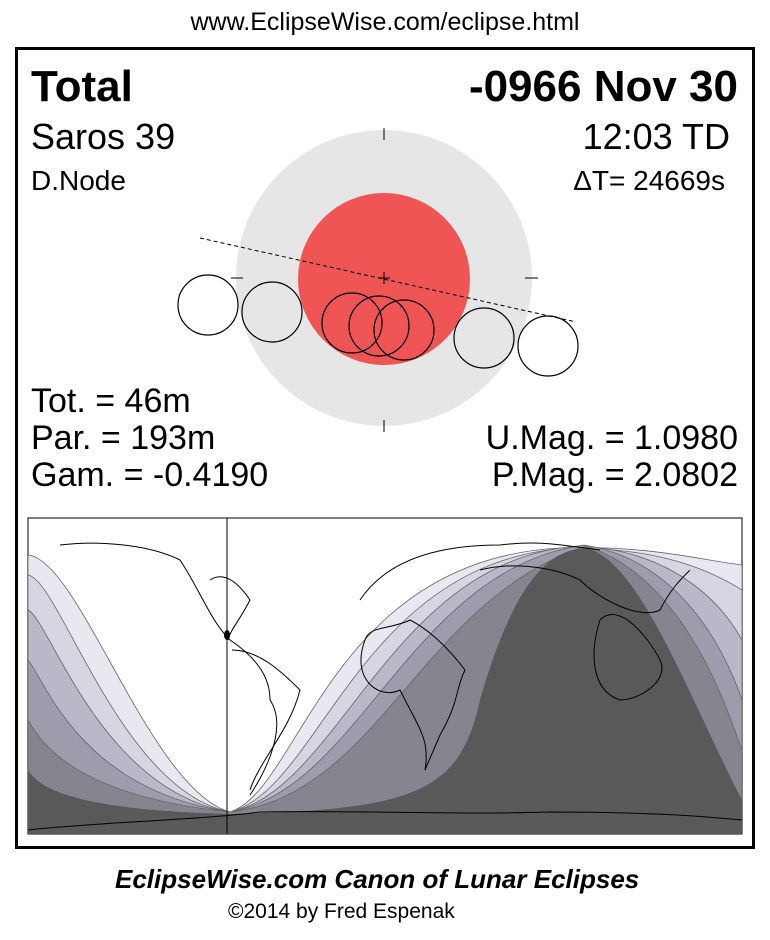 This screenshot has height=940, width=770. Describe the element at coordinates (484, 338) in the screenshot. I see `moon-u4` at that location.